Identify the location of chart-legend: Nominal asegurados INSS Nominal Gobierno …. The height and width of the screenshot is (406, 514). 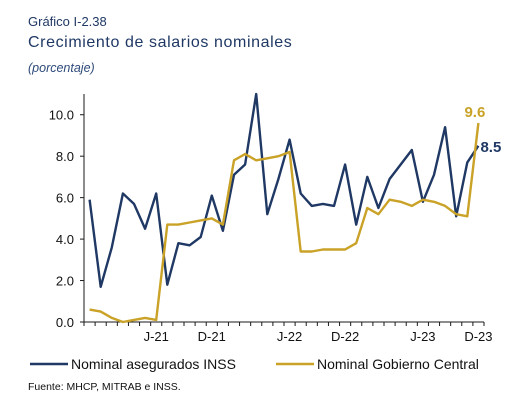
(254, 364).